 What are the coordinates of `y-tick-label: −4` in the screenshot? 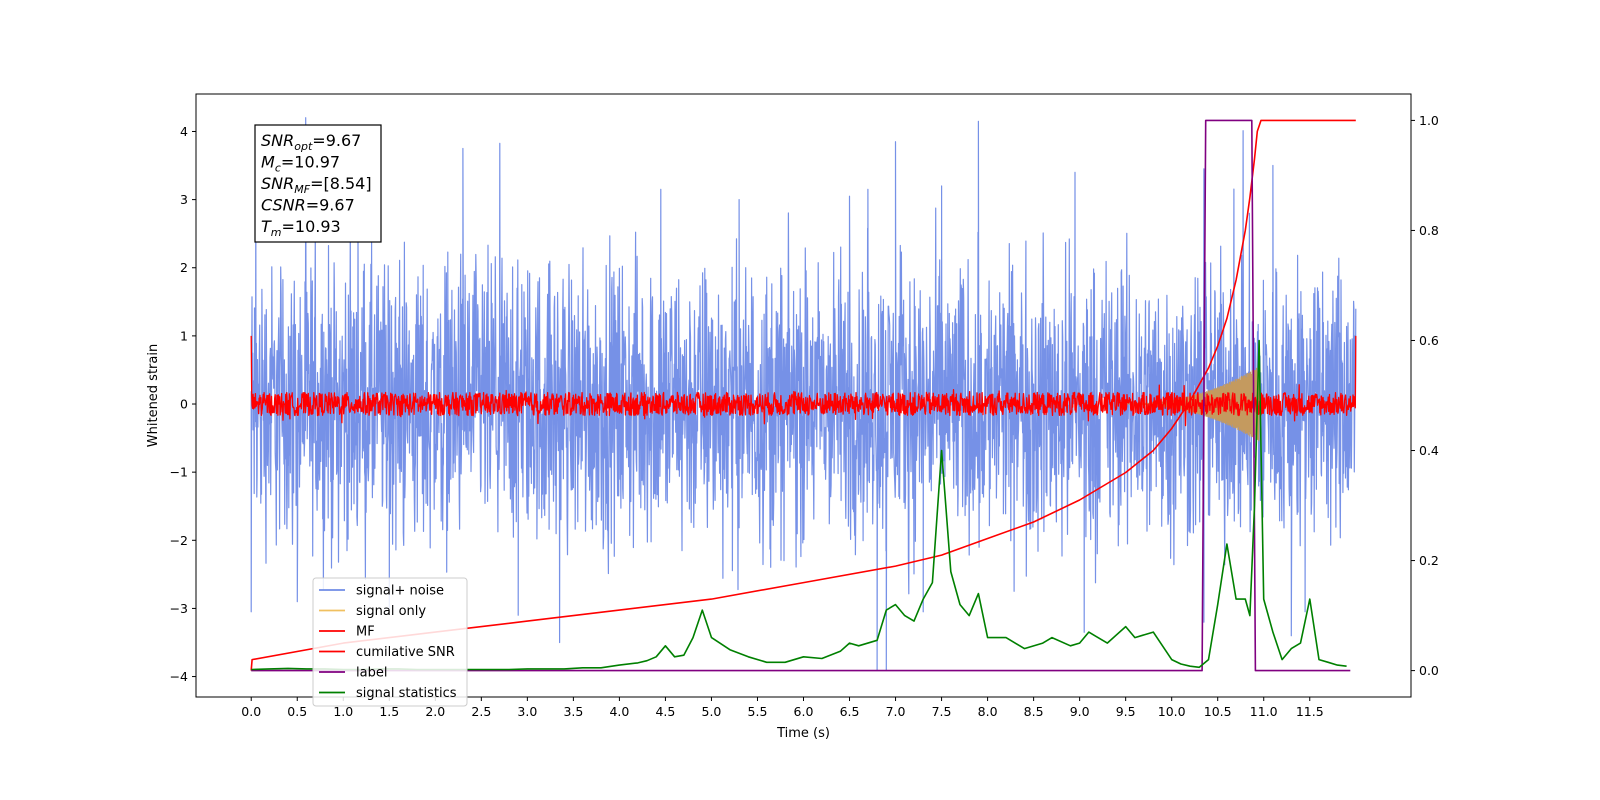 It's located at (179, 676).